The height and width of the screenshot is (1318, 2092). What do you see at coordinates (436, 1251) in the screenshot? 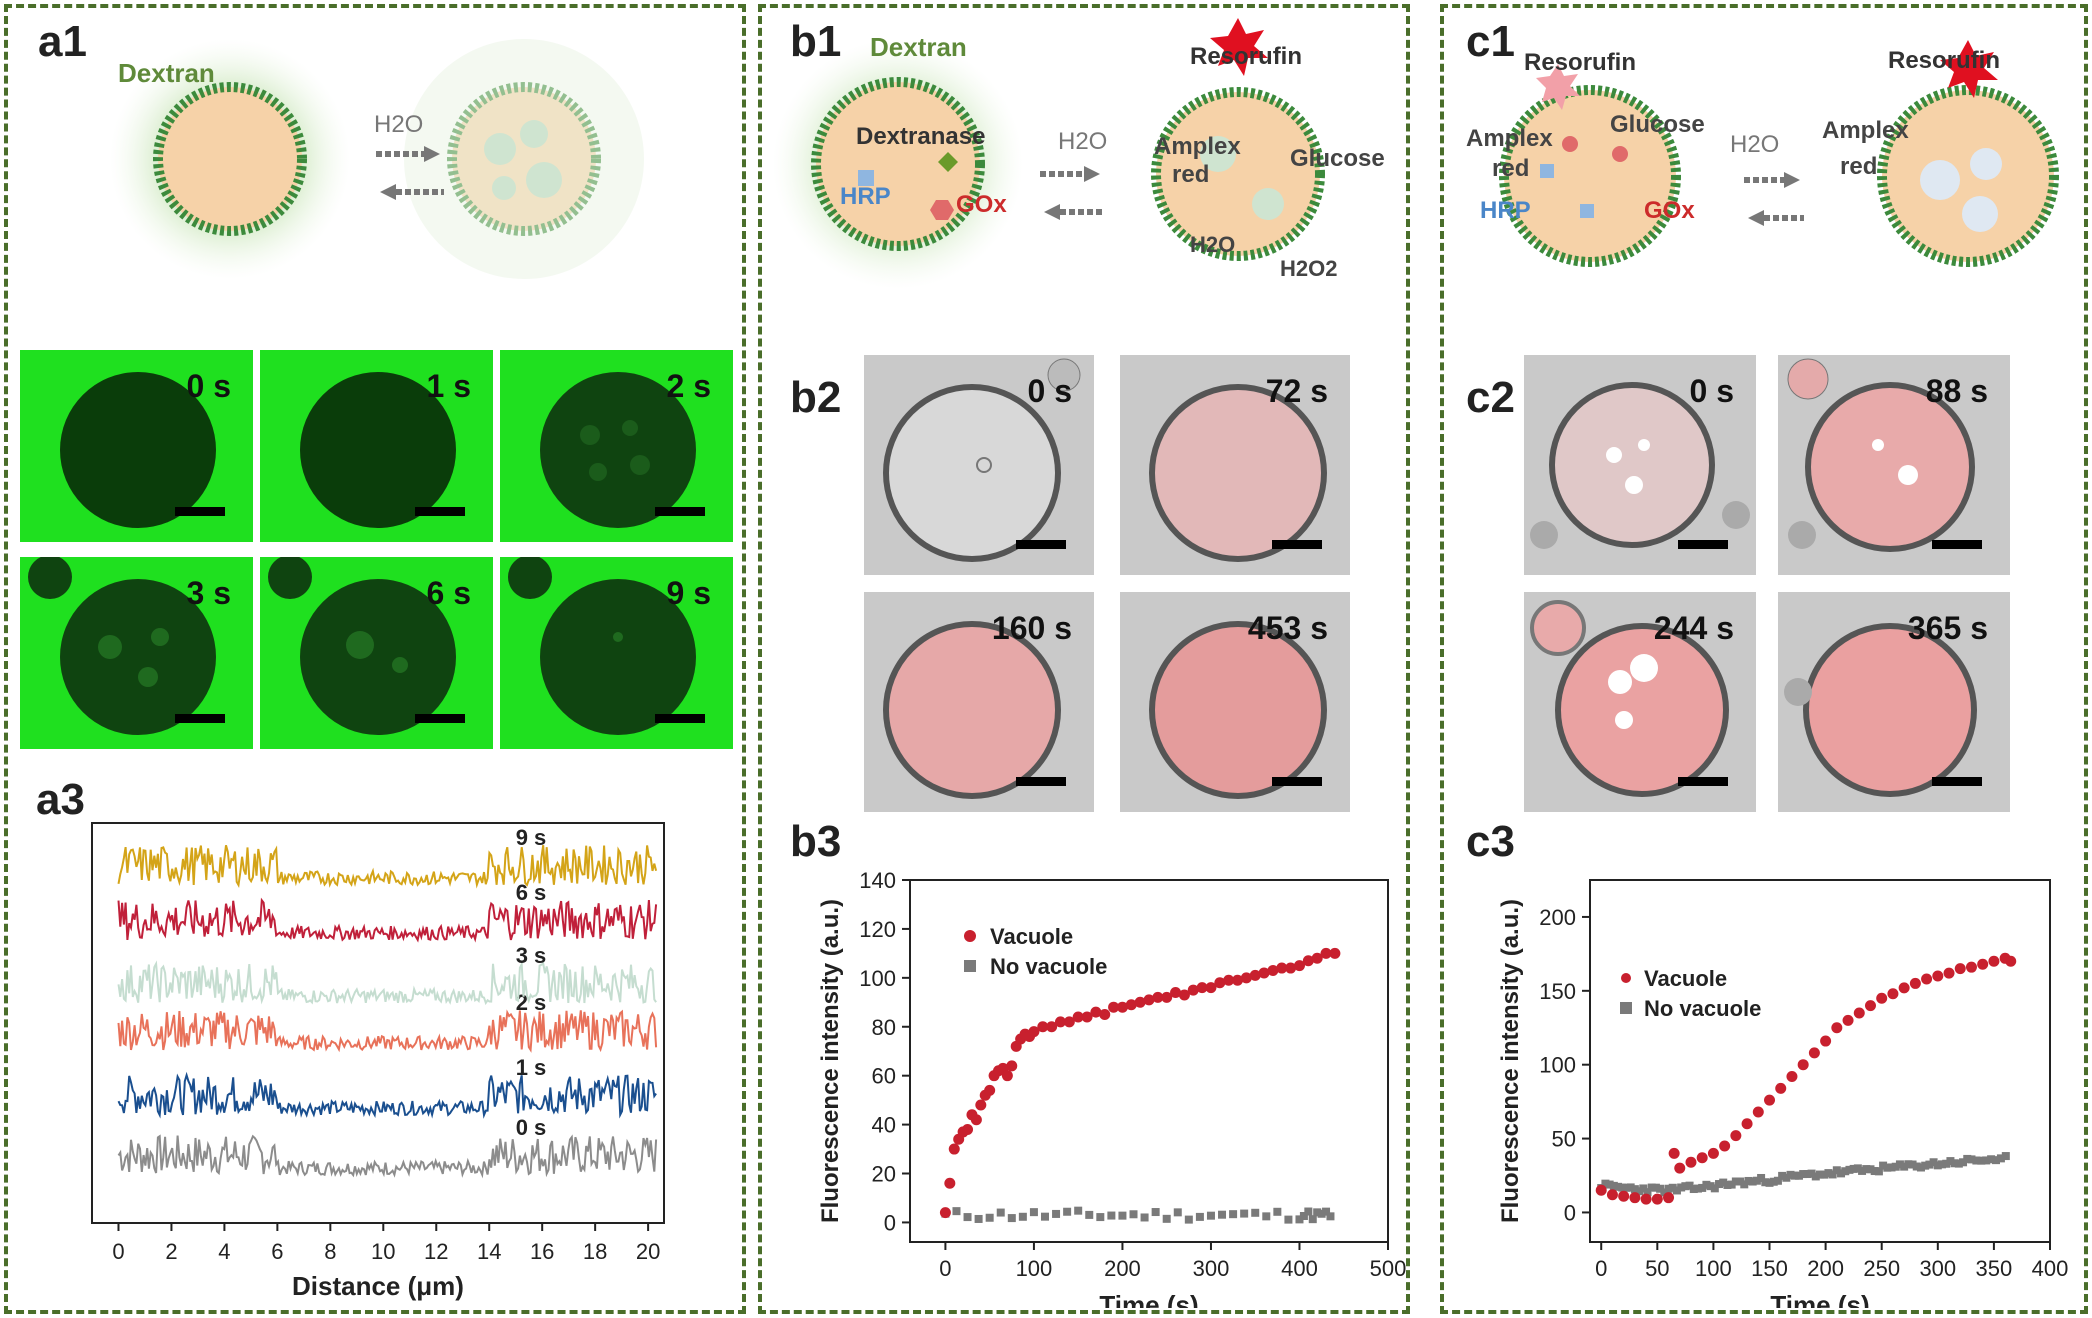
I see `x-tick-label: 12` at bounding box center [436, 1251].